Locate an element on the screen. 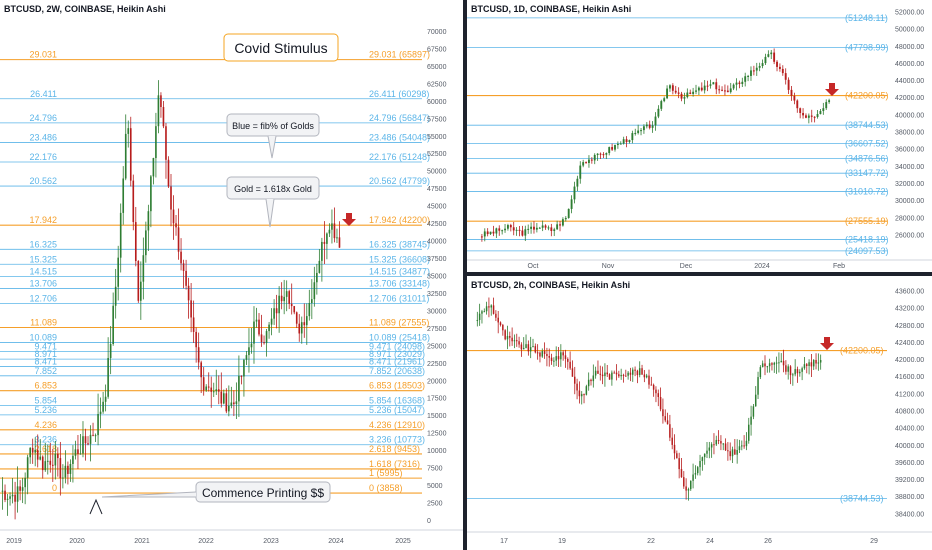 Image resolution: width=932 pixels, height=550 pixels. fib-level-label: (42200.05) is located at coordinates (862, 351).